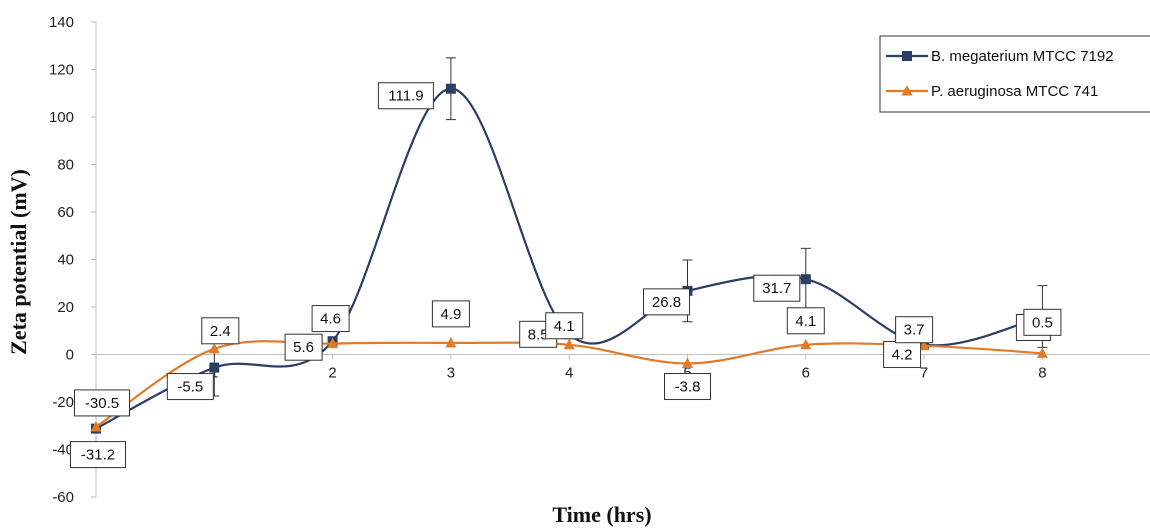 The image size is (1150, 530). What do you see at coordinates (1022, 56) in the screenshot?
I see `legend-label: B. megaterium MTCC 7192` at bounding box center [1022, 56].